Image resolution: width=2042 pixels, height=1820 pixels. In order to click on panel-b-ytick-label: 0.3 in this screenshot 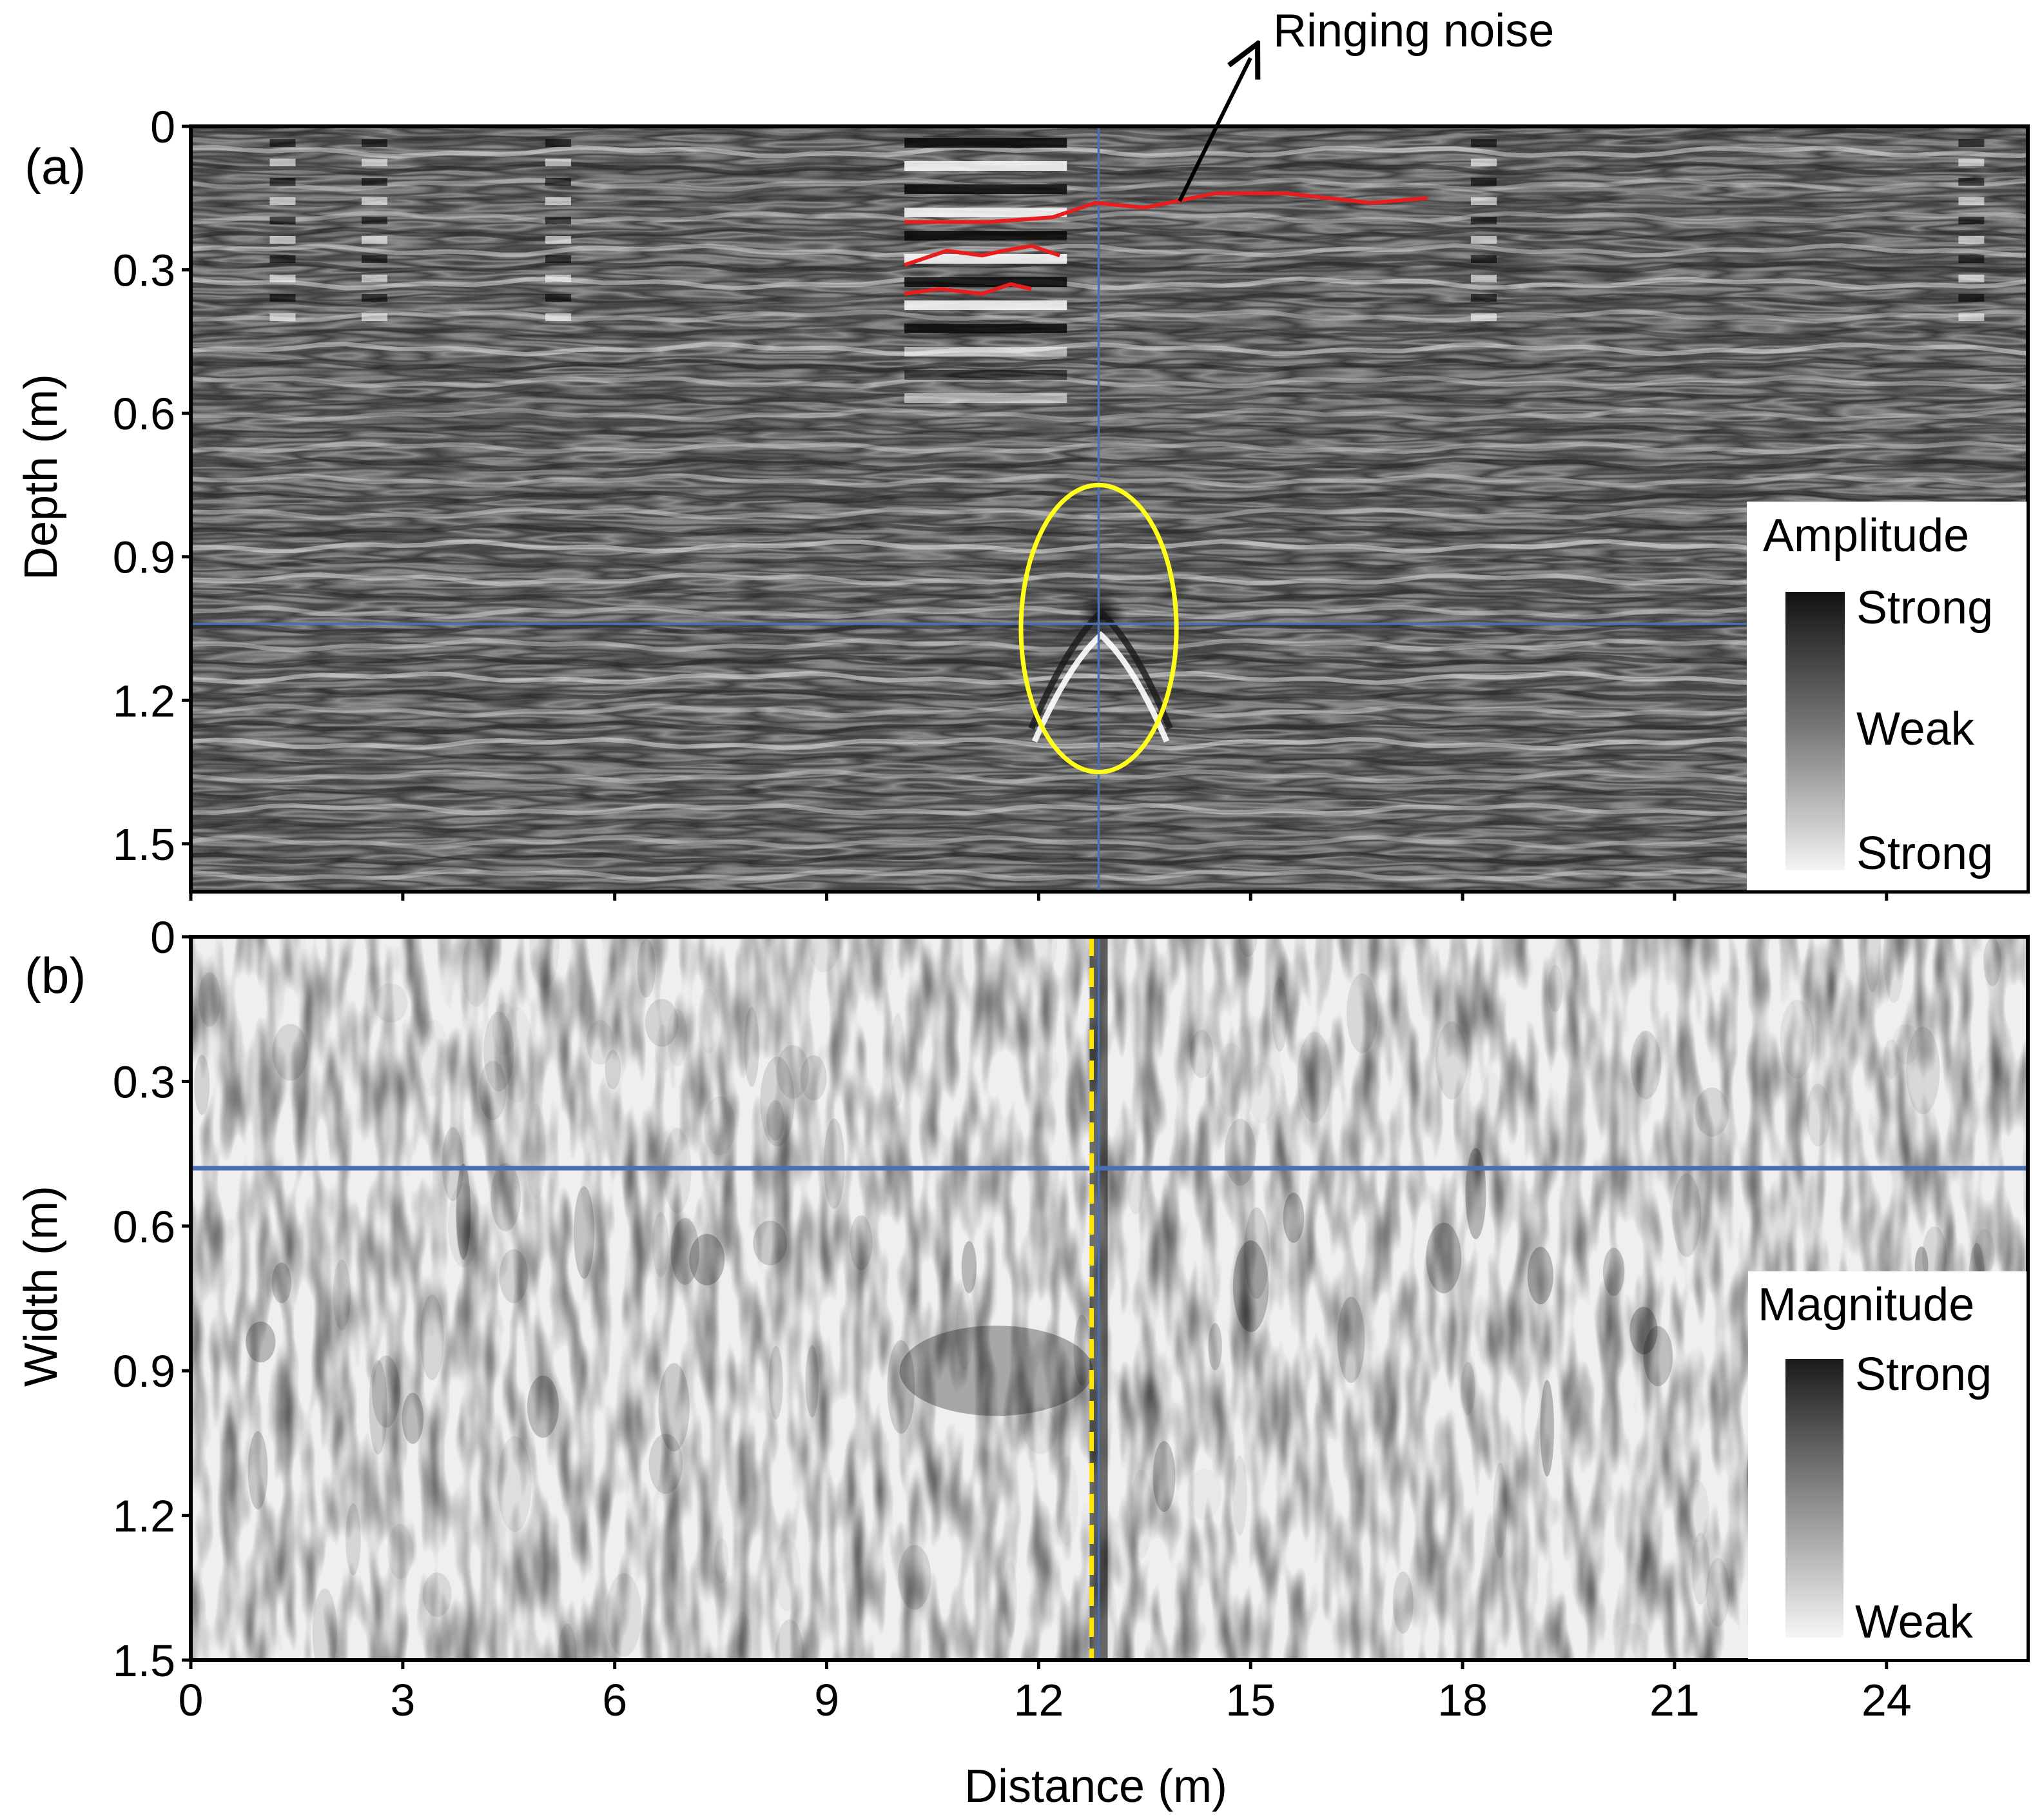, I will do `click(144, 1082)`.